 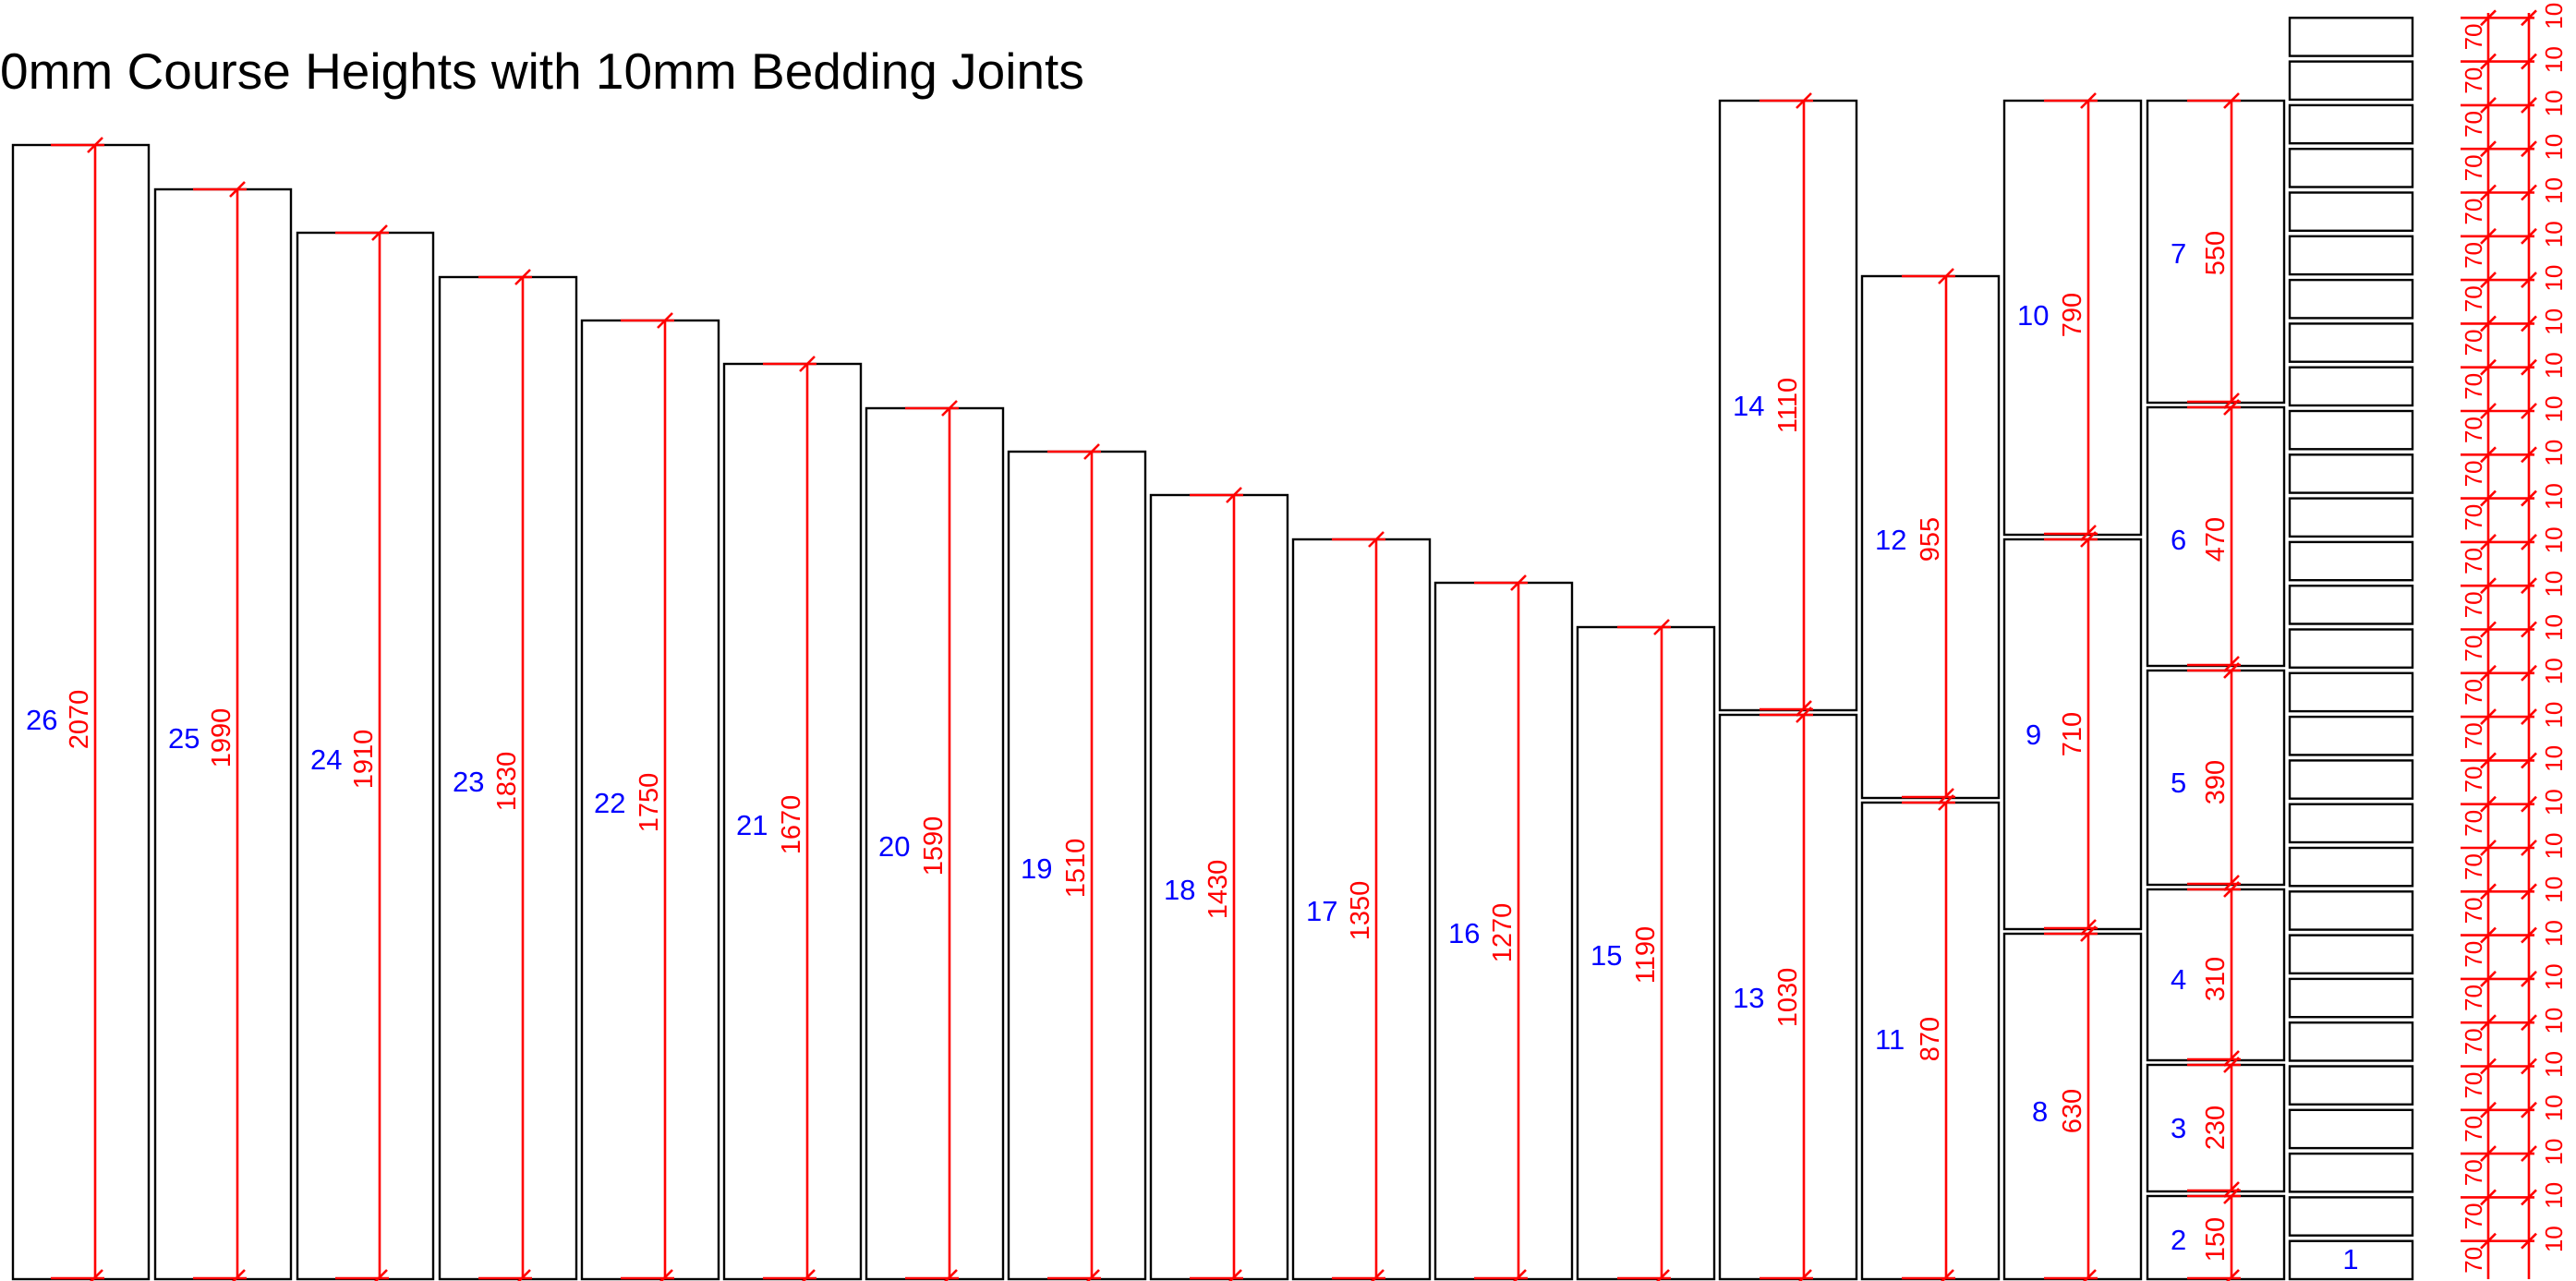 I want to click on height-label-16: 1270, so click(x=1503, y=933).